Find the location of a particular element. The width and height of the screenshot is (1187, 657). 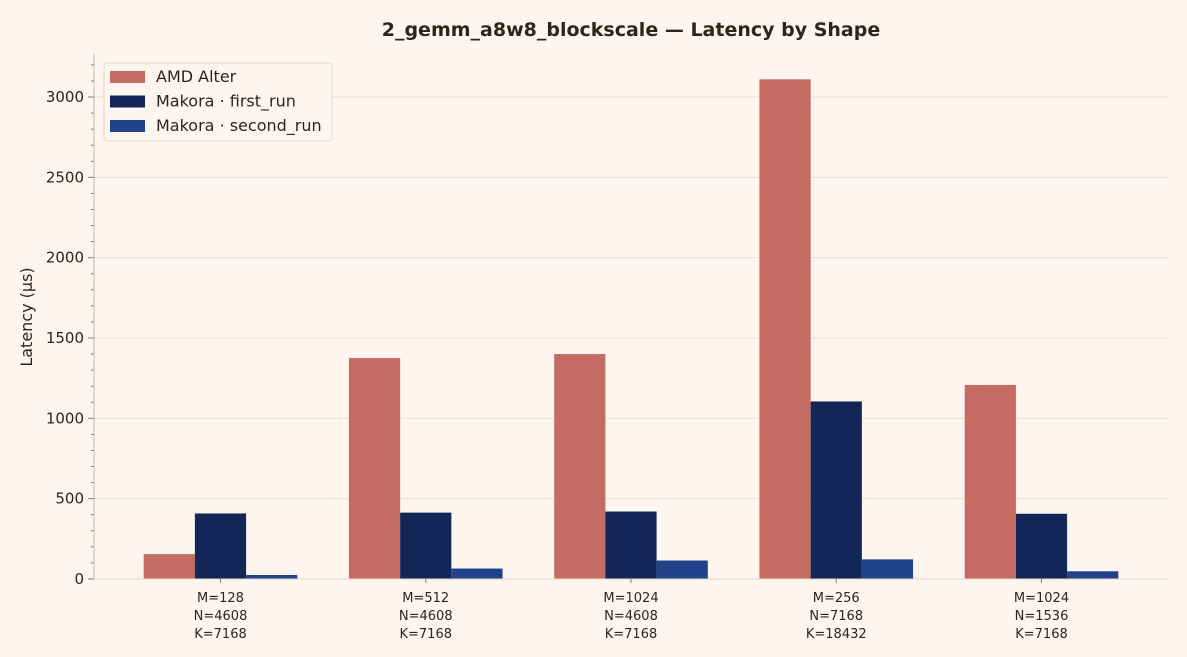

x-tick-label: M=256 is located at coordinates (836, 598).